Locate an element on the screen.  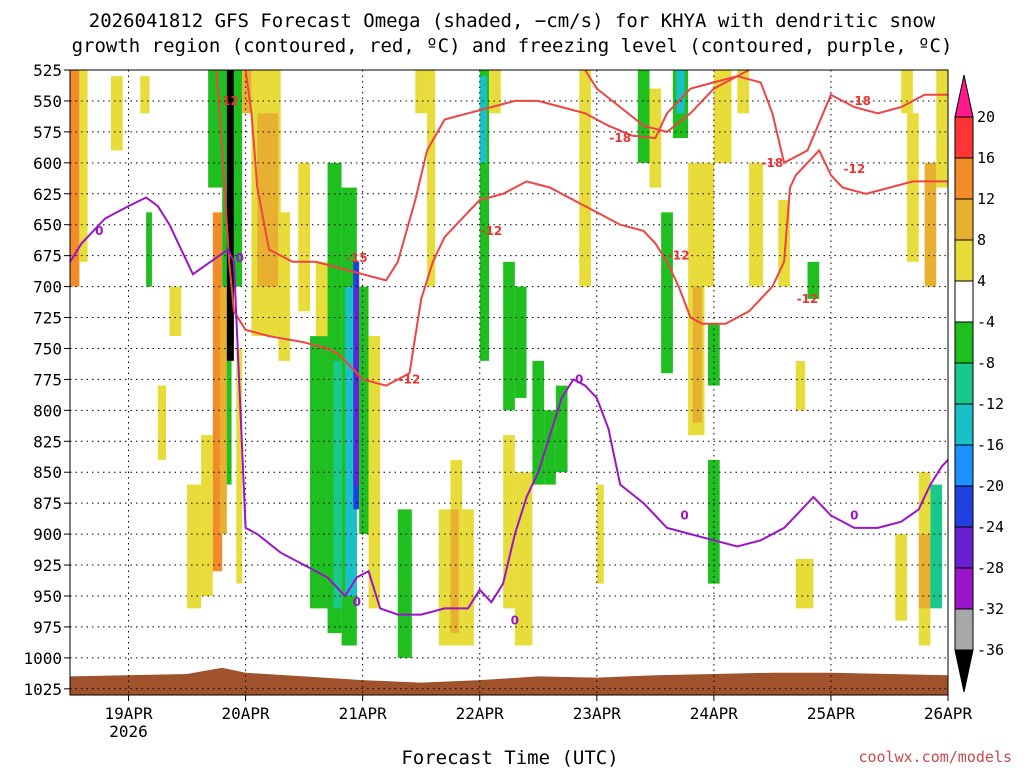
x-tick-label-22APR: 22APR is located at coordinates (480, 713).